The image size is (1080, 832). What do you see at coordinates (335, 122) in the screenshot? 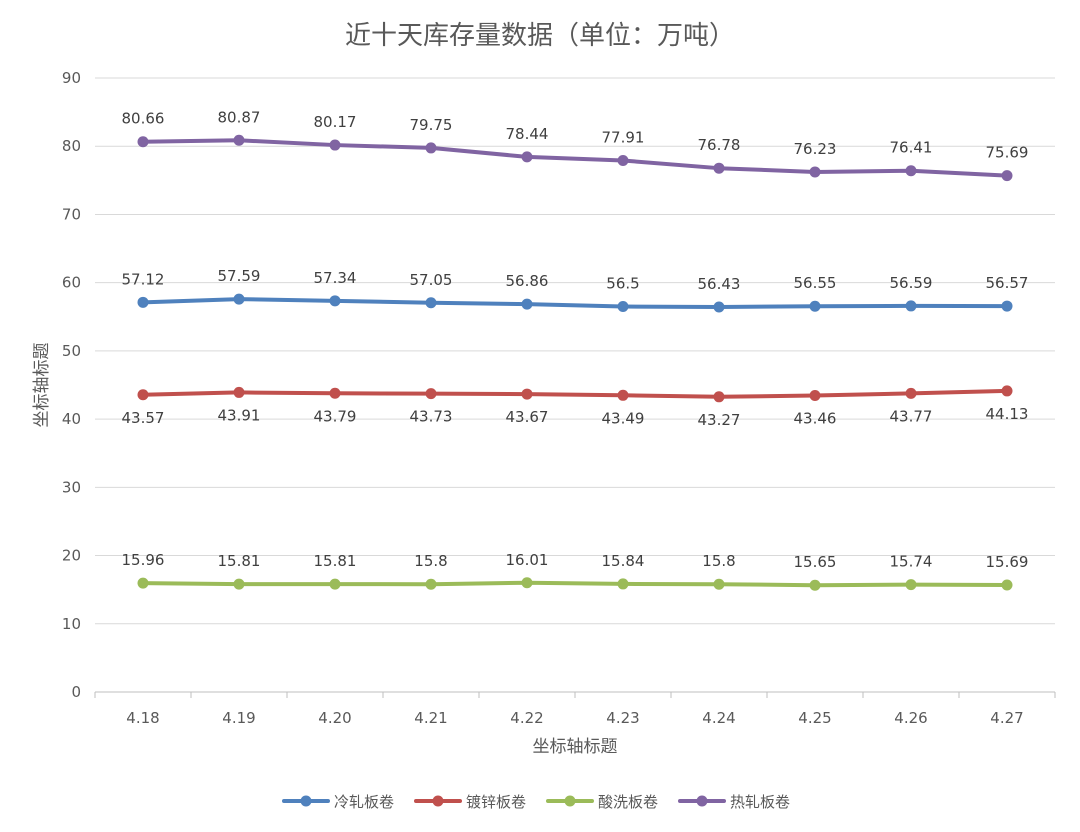
I see `data-label: 80.17` at bounding box center [335, 122].